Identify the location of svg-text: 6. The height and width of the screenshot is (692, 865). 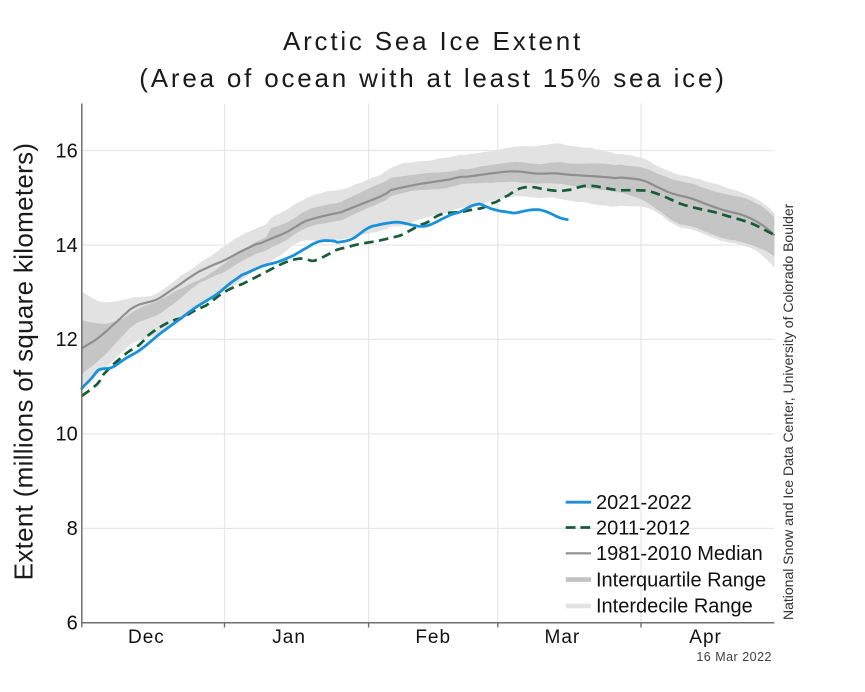
(72, 624).